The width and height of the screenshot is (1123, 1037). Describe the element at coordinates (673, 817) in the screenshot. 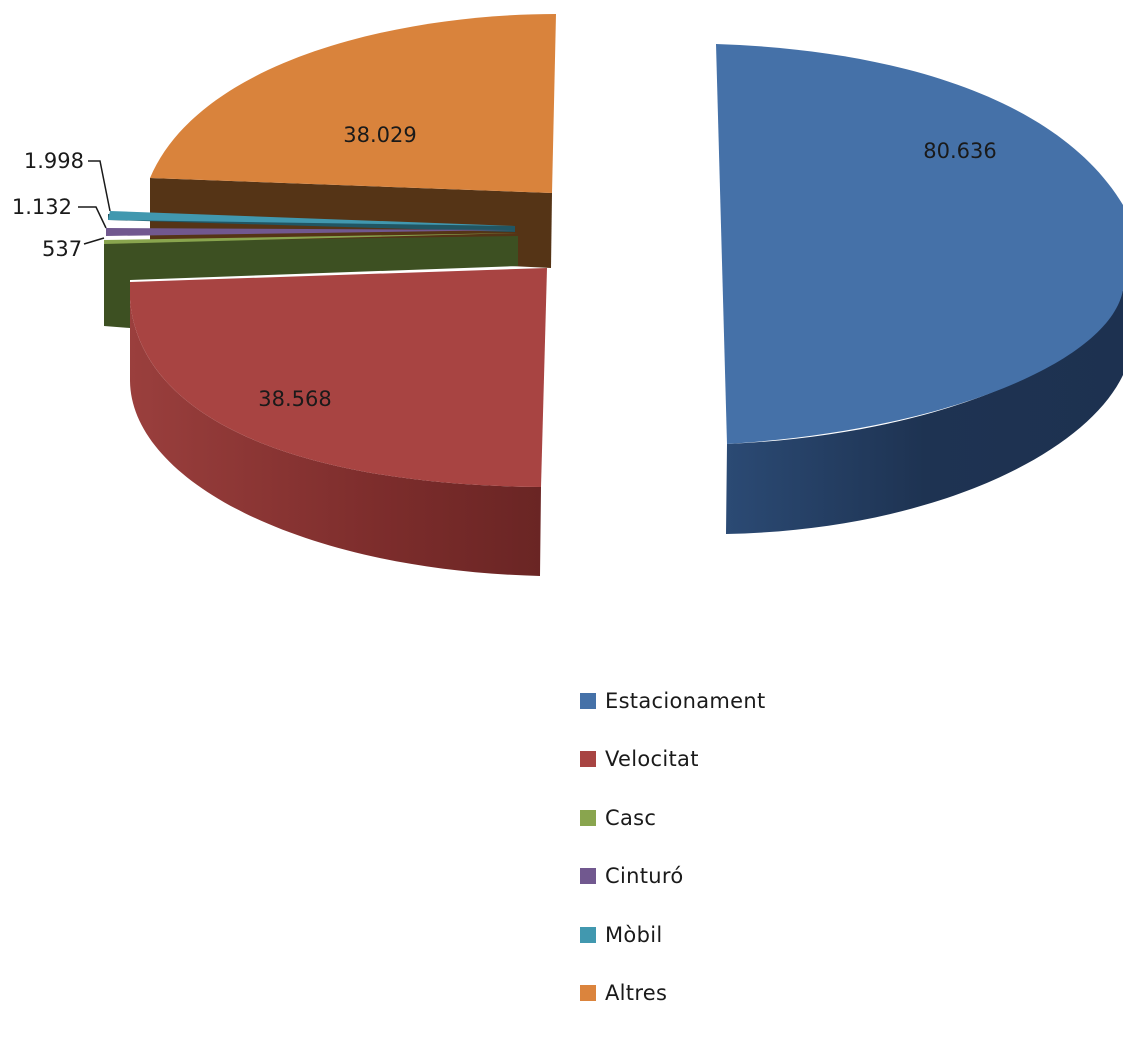

I see `legend-item-casc: Casc` at that location.